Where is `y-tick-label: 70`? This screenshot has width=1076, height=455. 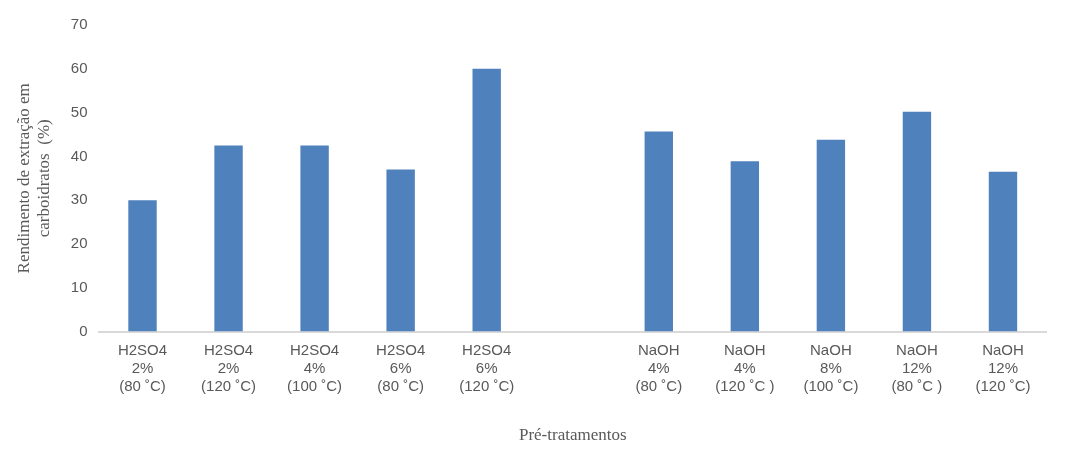 y-tick-label: 70 is located at coordinates (79, 24).